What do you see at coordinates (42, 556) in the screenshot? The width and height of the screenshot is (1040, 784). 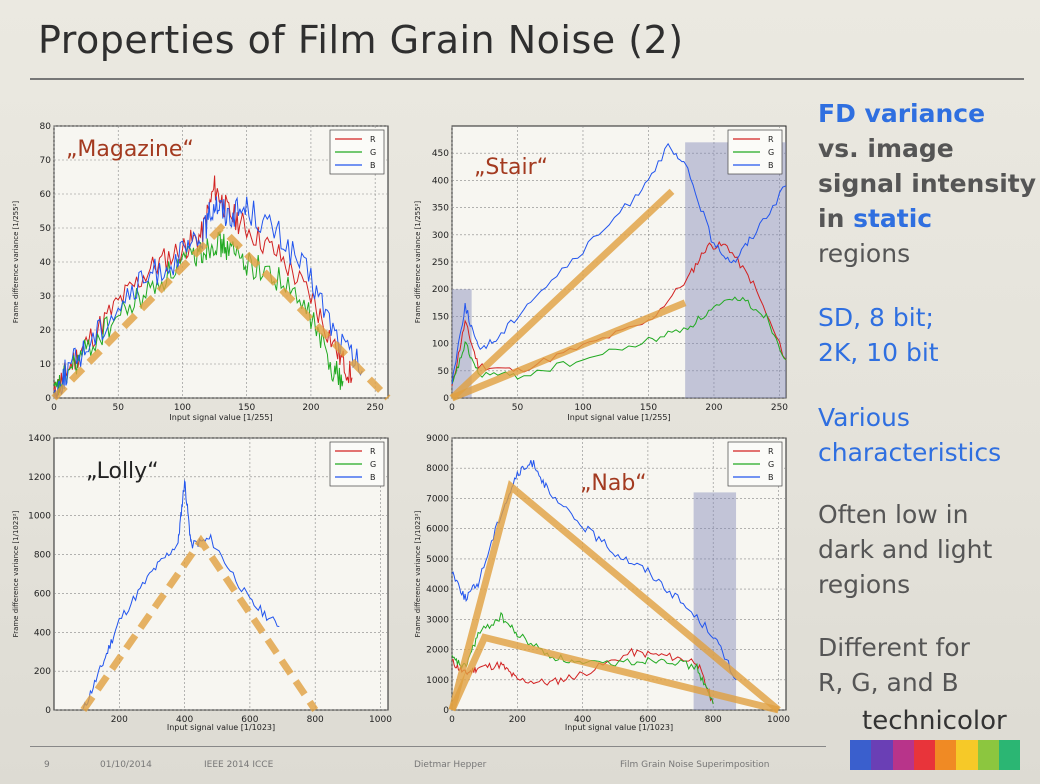 I see `y-tick-label: 800` at bounding box center [42, 556].